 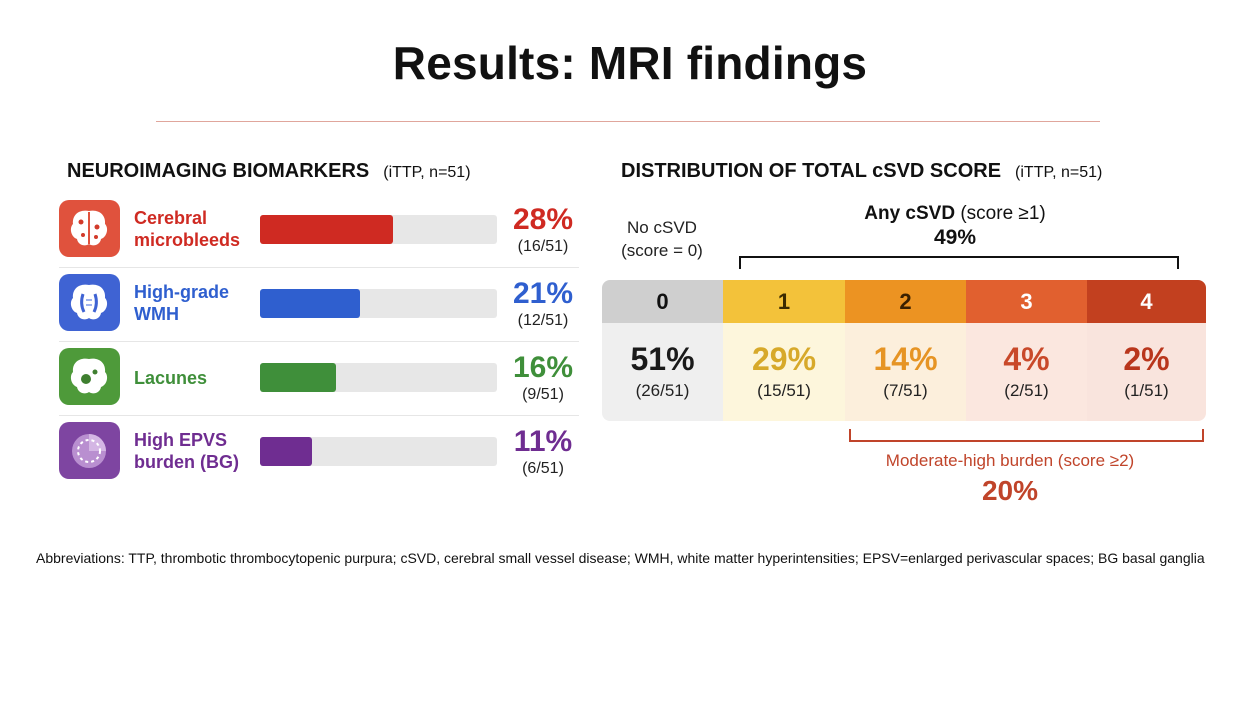 What do you see at coordinates (910, 213) in the screenshot?
I see `any-csvd-label: Any cSVD` at bounding box center [910, 213].